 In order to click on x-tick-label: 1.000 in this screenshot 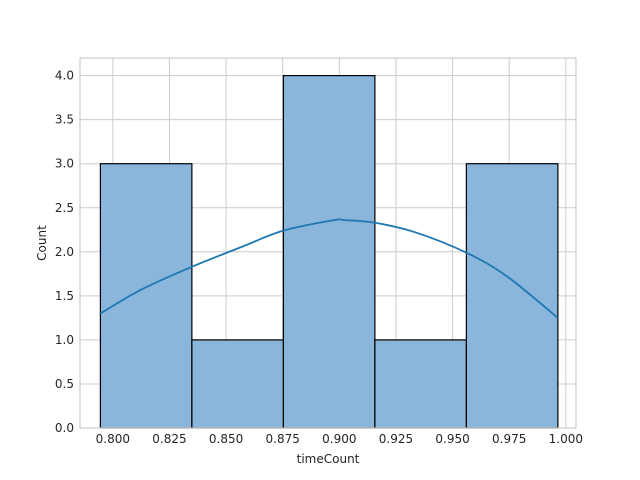, I will do `click(566, 439)`.